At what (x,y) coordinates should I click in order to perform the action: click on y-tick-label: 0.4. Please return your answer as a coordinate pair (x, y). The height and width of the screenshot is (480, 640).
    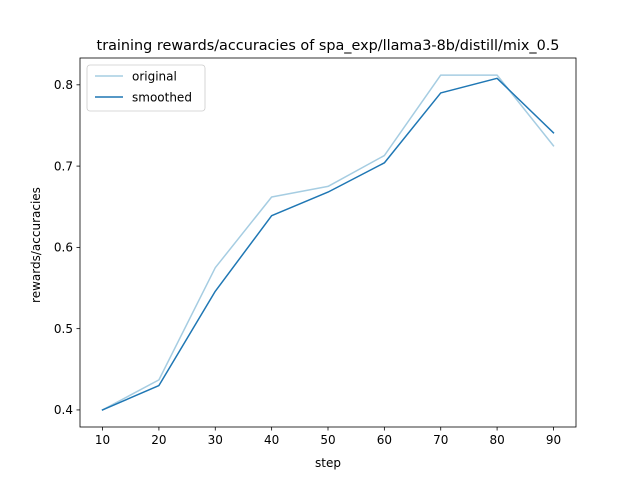
    Looking at the image, I should click on (63, 410).